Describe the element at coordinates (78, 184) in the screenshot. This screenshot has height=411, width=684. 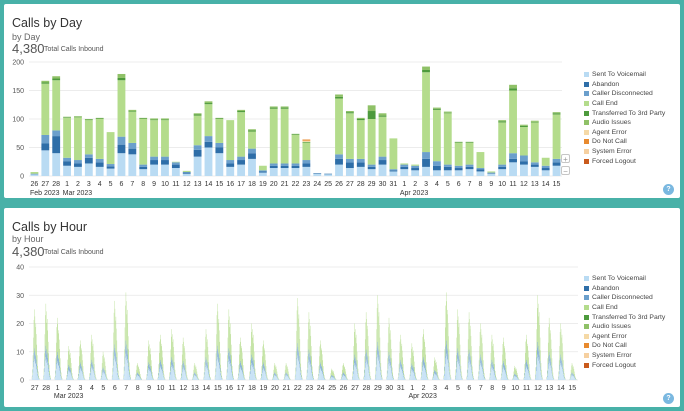
I see `x-tick-label: 2` at that location.